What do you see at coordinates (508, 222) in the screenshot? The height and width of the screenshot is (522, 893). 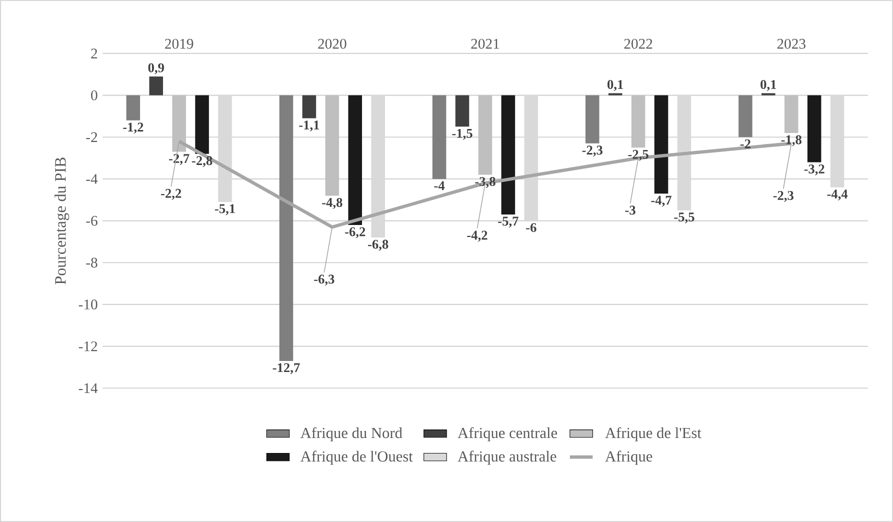 I see `data-label: -5,7` at bounding box center [508, 222].